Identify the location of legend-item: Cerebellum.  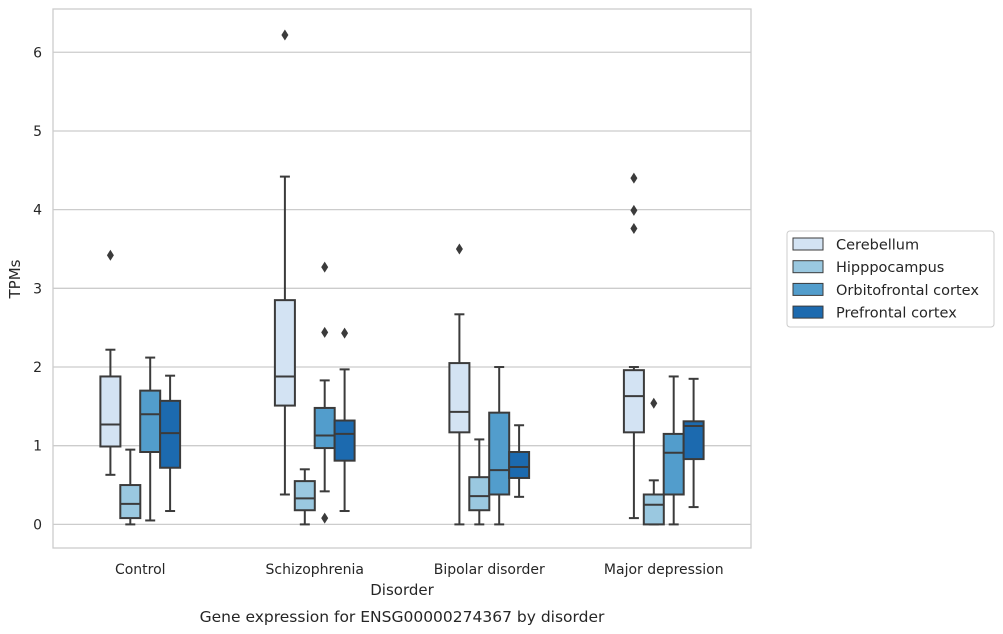
(855, 245).